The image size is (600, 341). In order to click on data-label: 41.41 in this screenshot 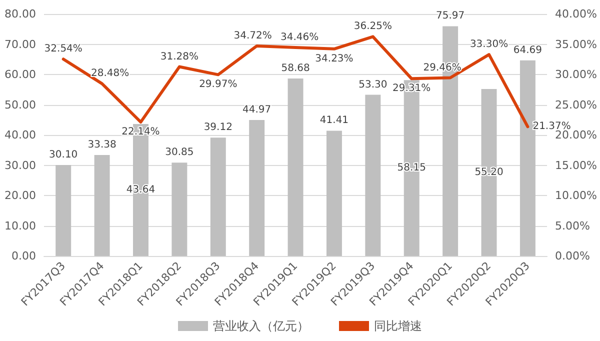, I will do `click(334, 120)`.